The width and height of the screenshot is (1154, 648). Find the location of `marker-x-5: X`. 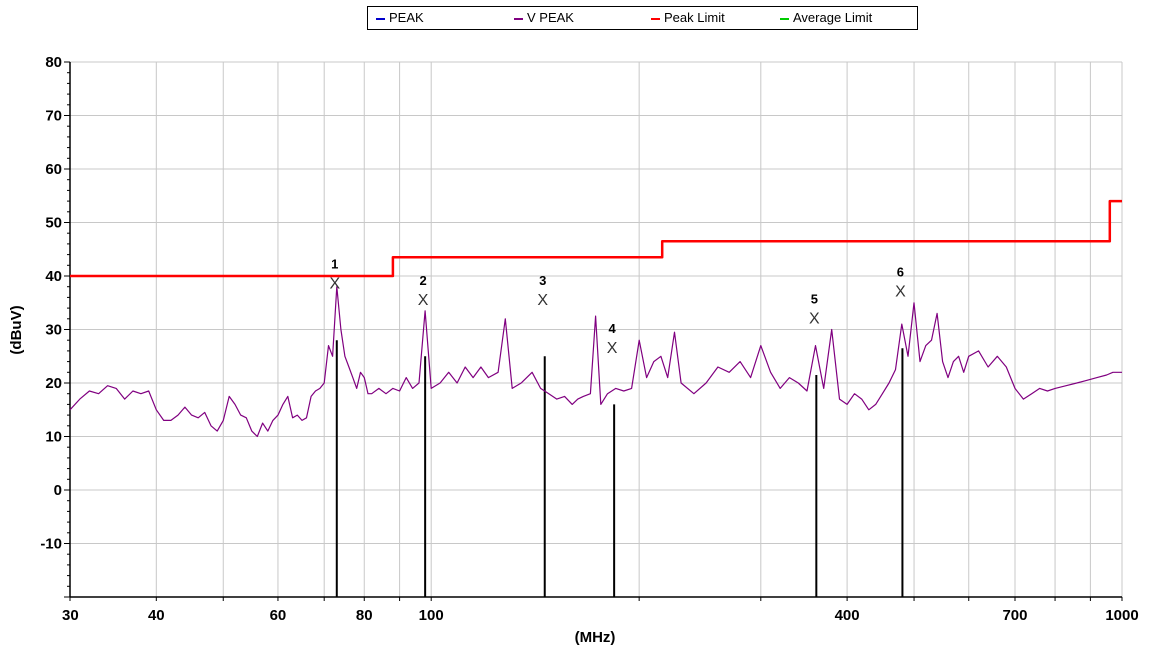

marker-x-5: X is located at coordinates (814, 318).